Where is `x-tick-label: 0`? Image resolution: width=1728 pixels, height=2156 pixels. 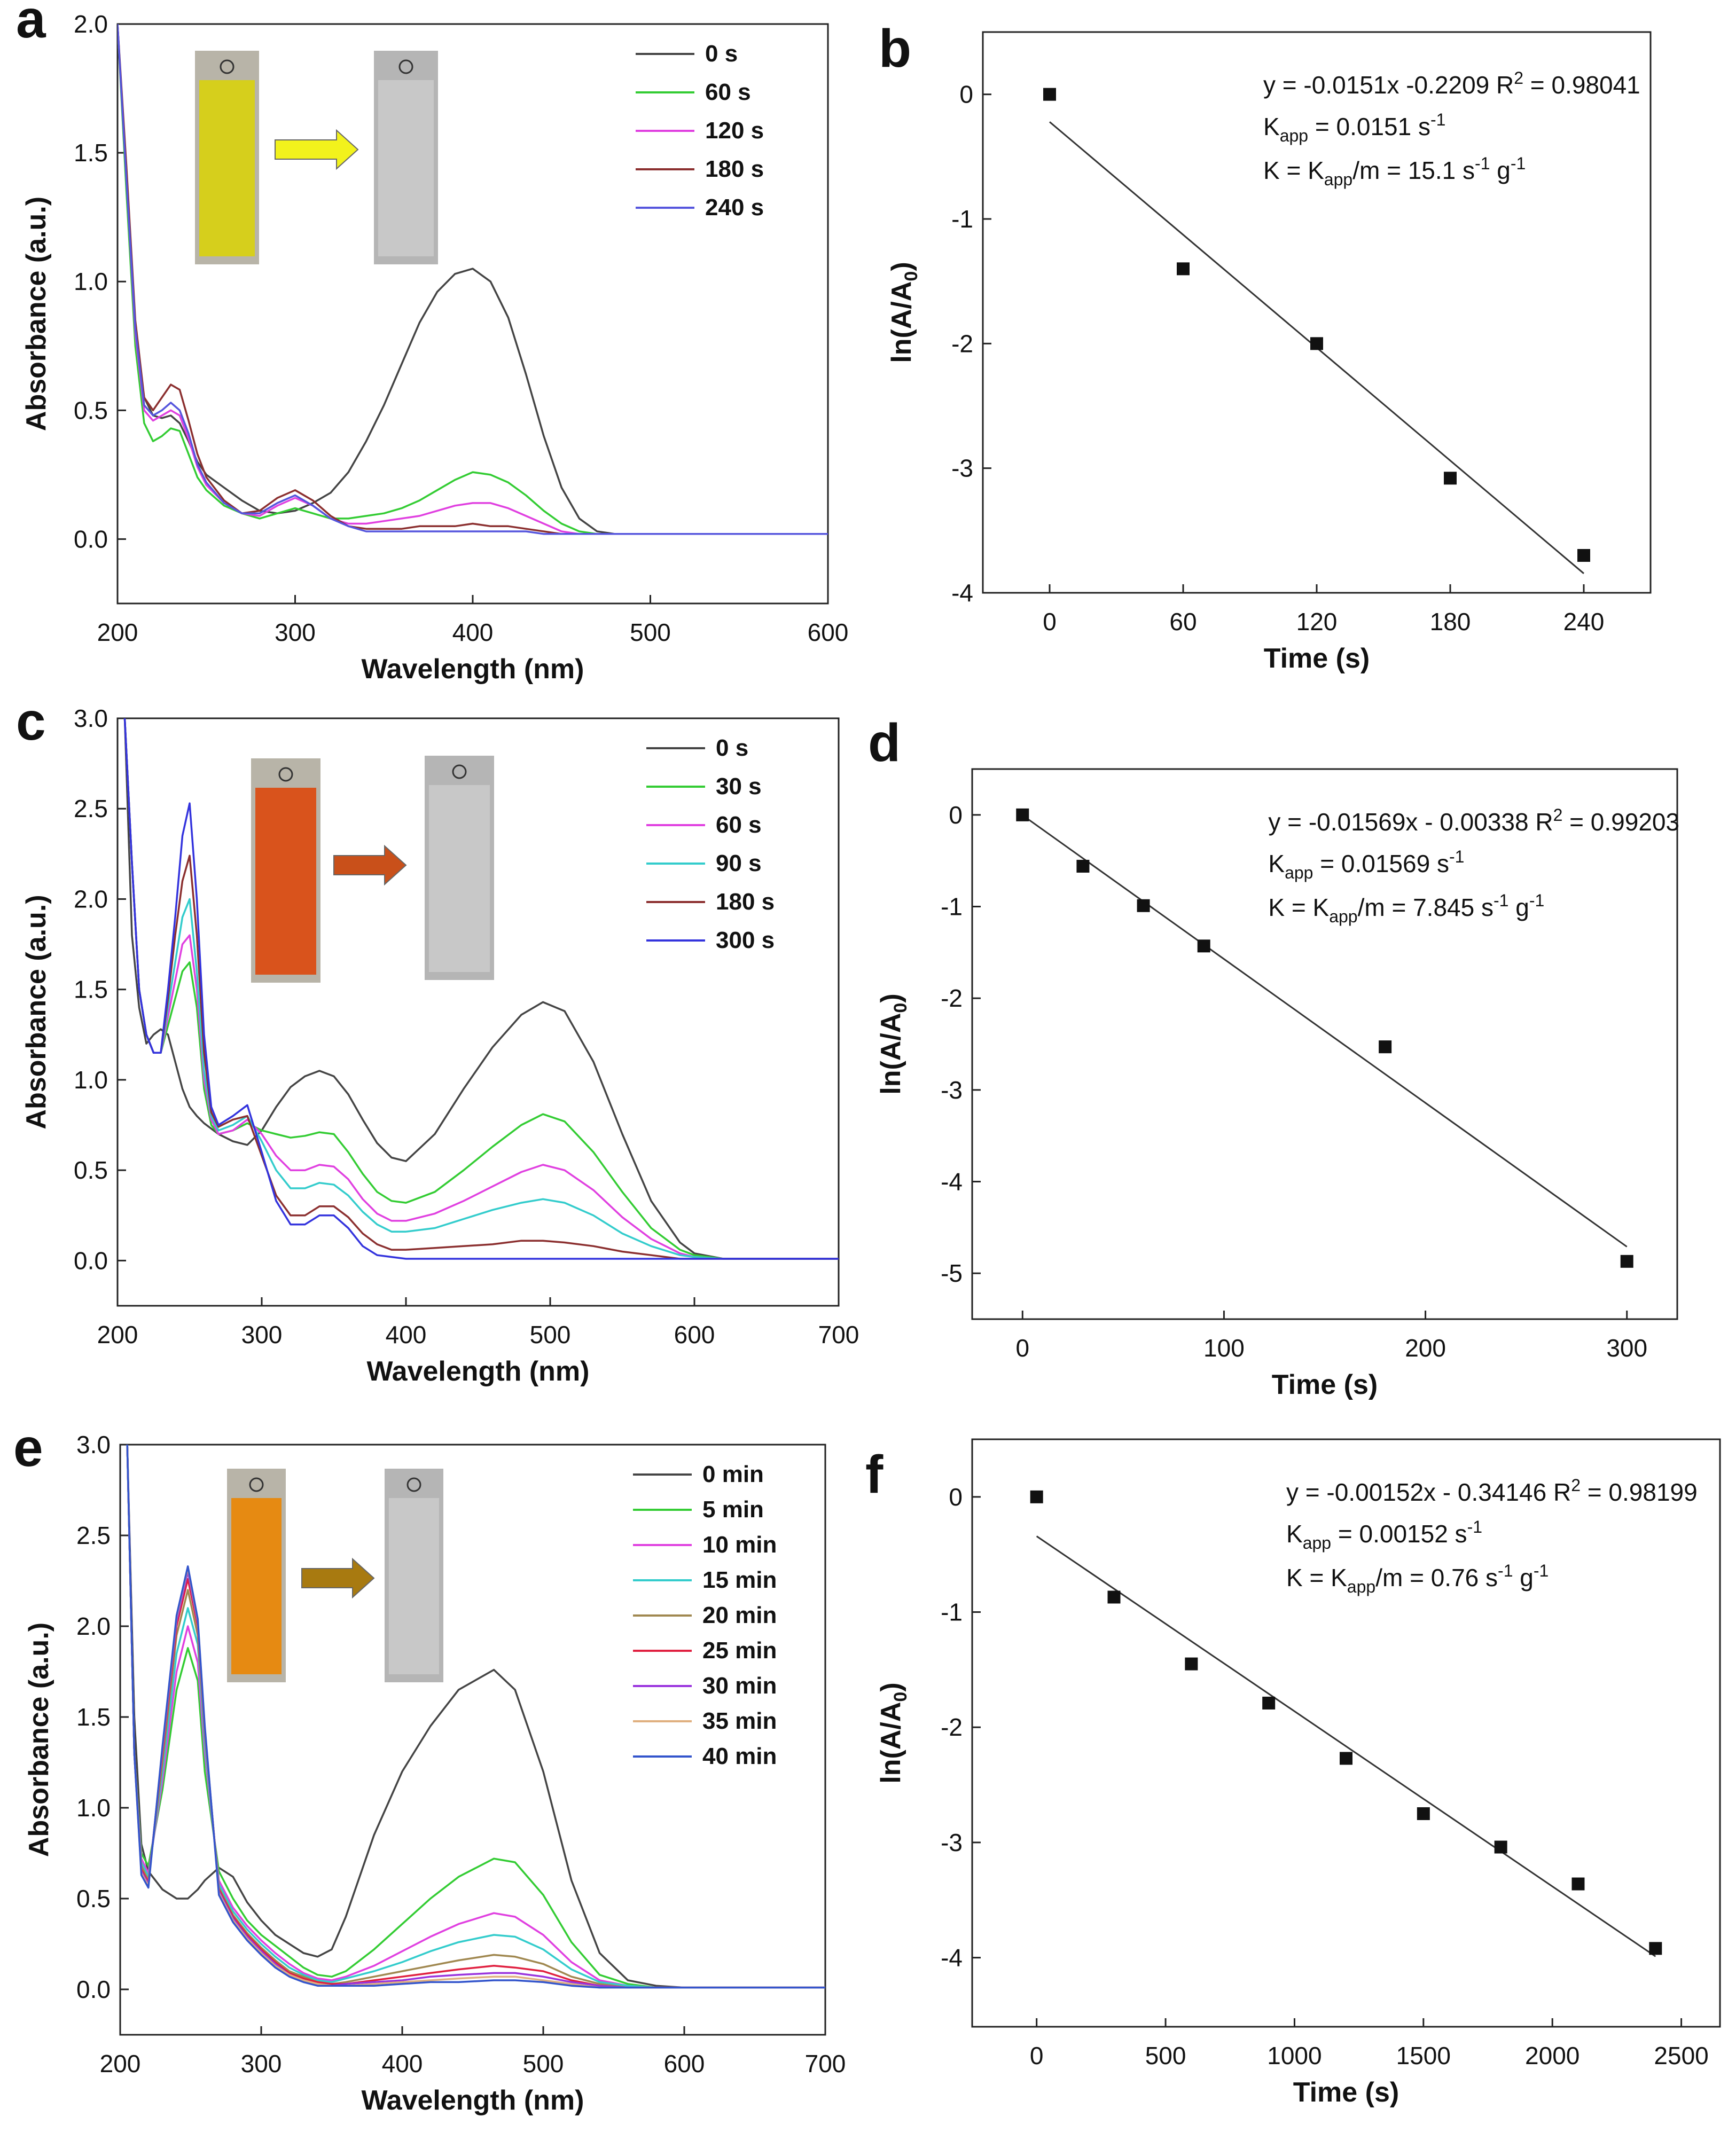
x-tick-label: 0 is located at coordinates (1022, 1348).